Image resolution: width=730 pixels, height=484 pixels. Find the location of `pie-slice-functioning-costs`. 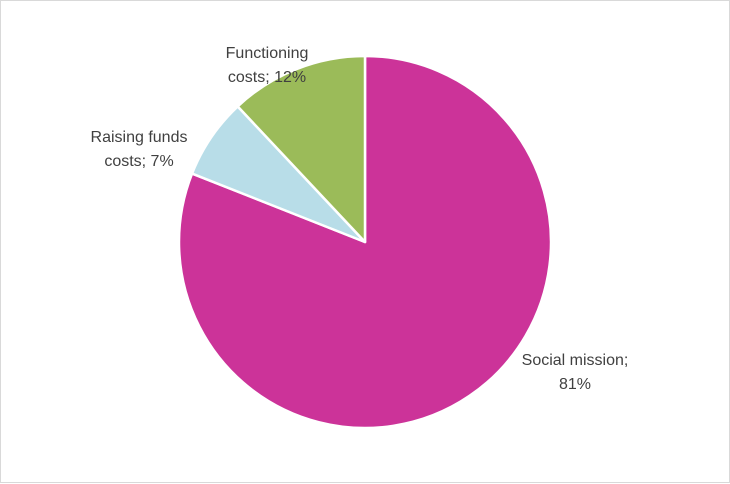

pie-slice-functioning-costs is located at coordinates (301, 149).